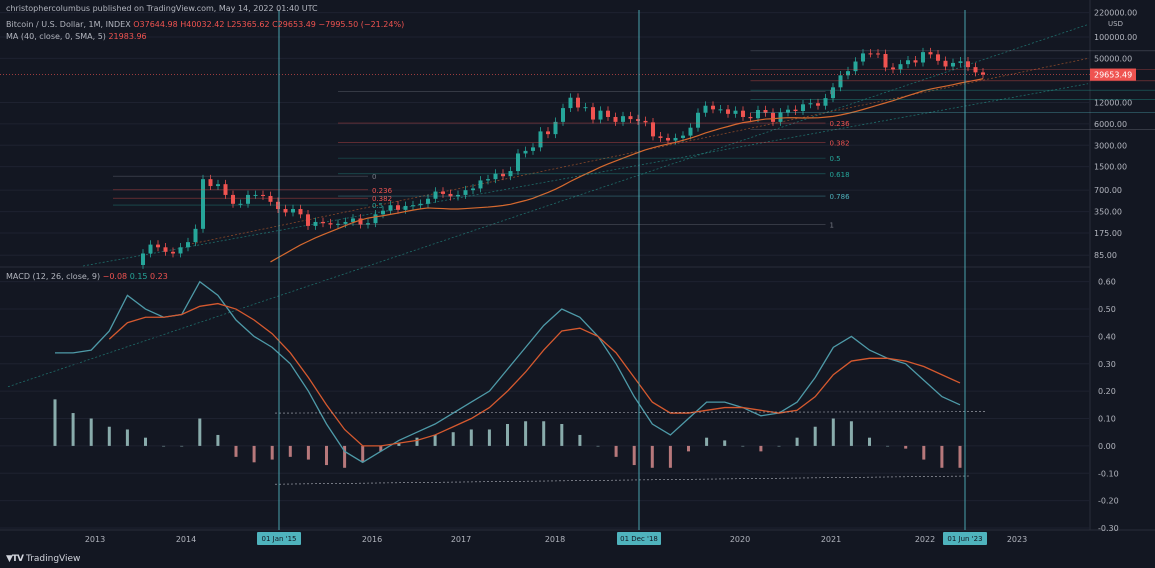  Describe the element at coordinates (68, 24) in the screenshot. I see `symbol-title: Bitcoin / U.S. Dollar, 1M, INDEX` at that location.